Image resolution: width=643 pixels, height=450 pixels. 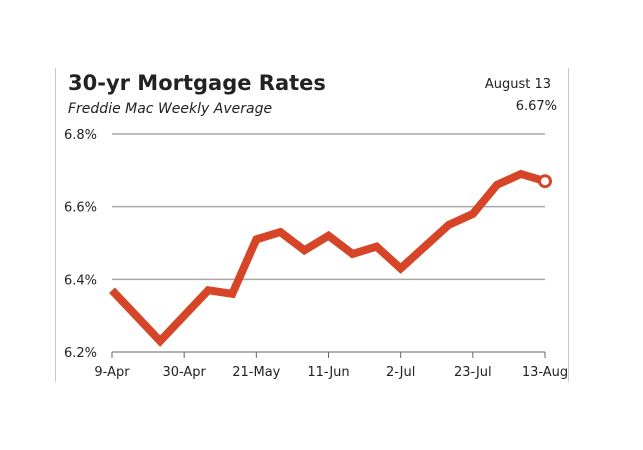 I want to click on chart-subtitle: Freddie Mac Weekly Average, so click(x=170, y=109).